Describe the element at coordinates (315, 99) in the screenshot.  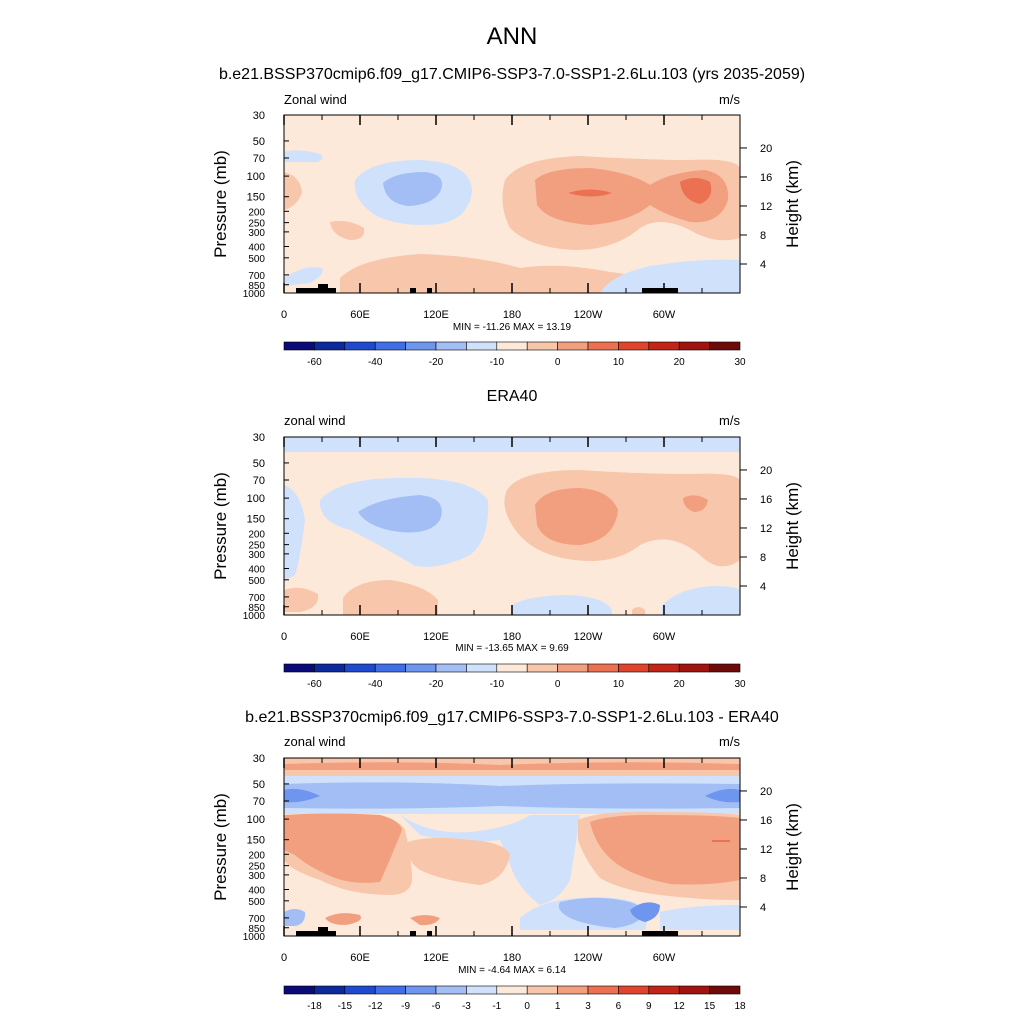
I see `panel-1-variable-label: Zonal wind` at that location.